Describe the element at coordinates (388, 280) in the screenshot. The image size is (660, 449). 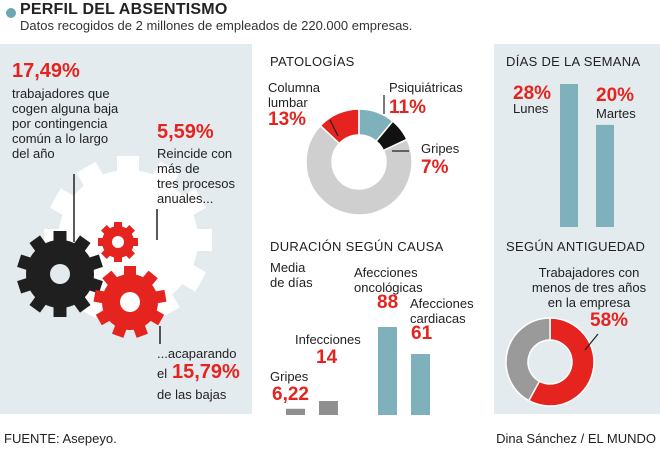
I see `dur-label-onco: Afecciones oncológicas` at that location.